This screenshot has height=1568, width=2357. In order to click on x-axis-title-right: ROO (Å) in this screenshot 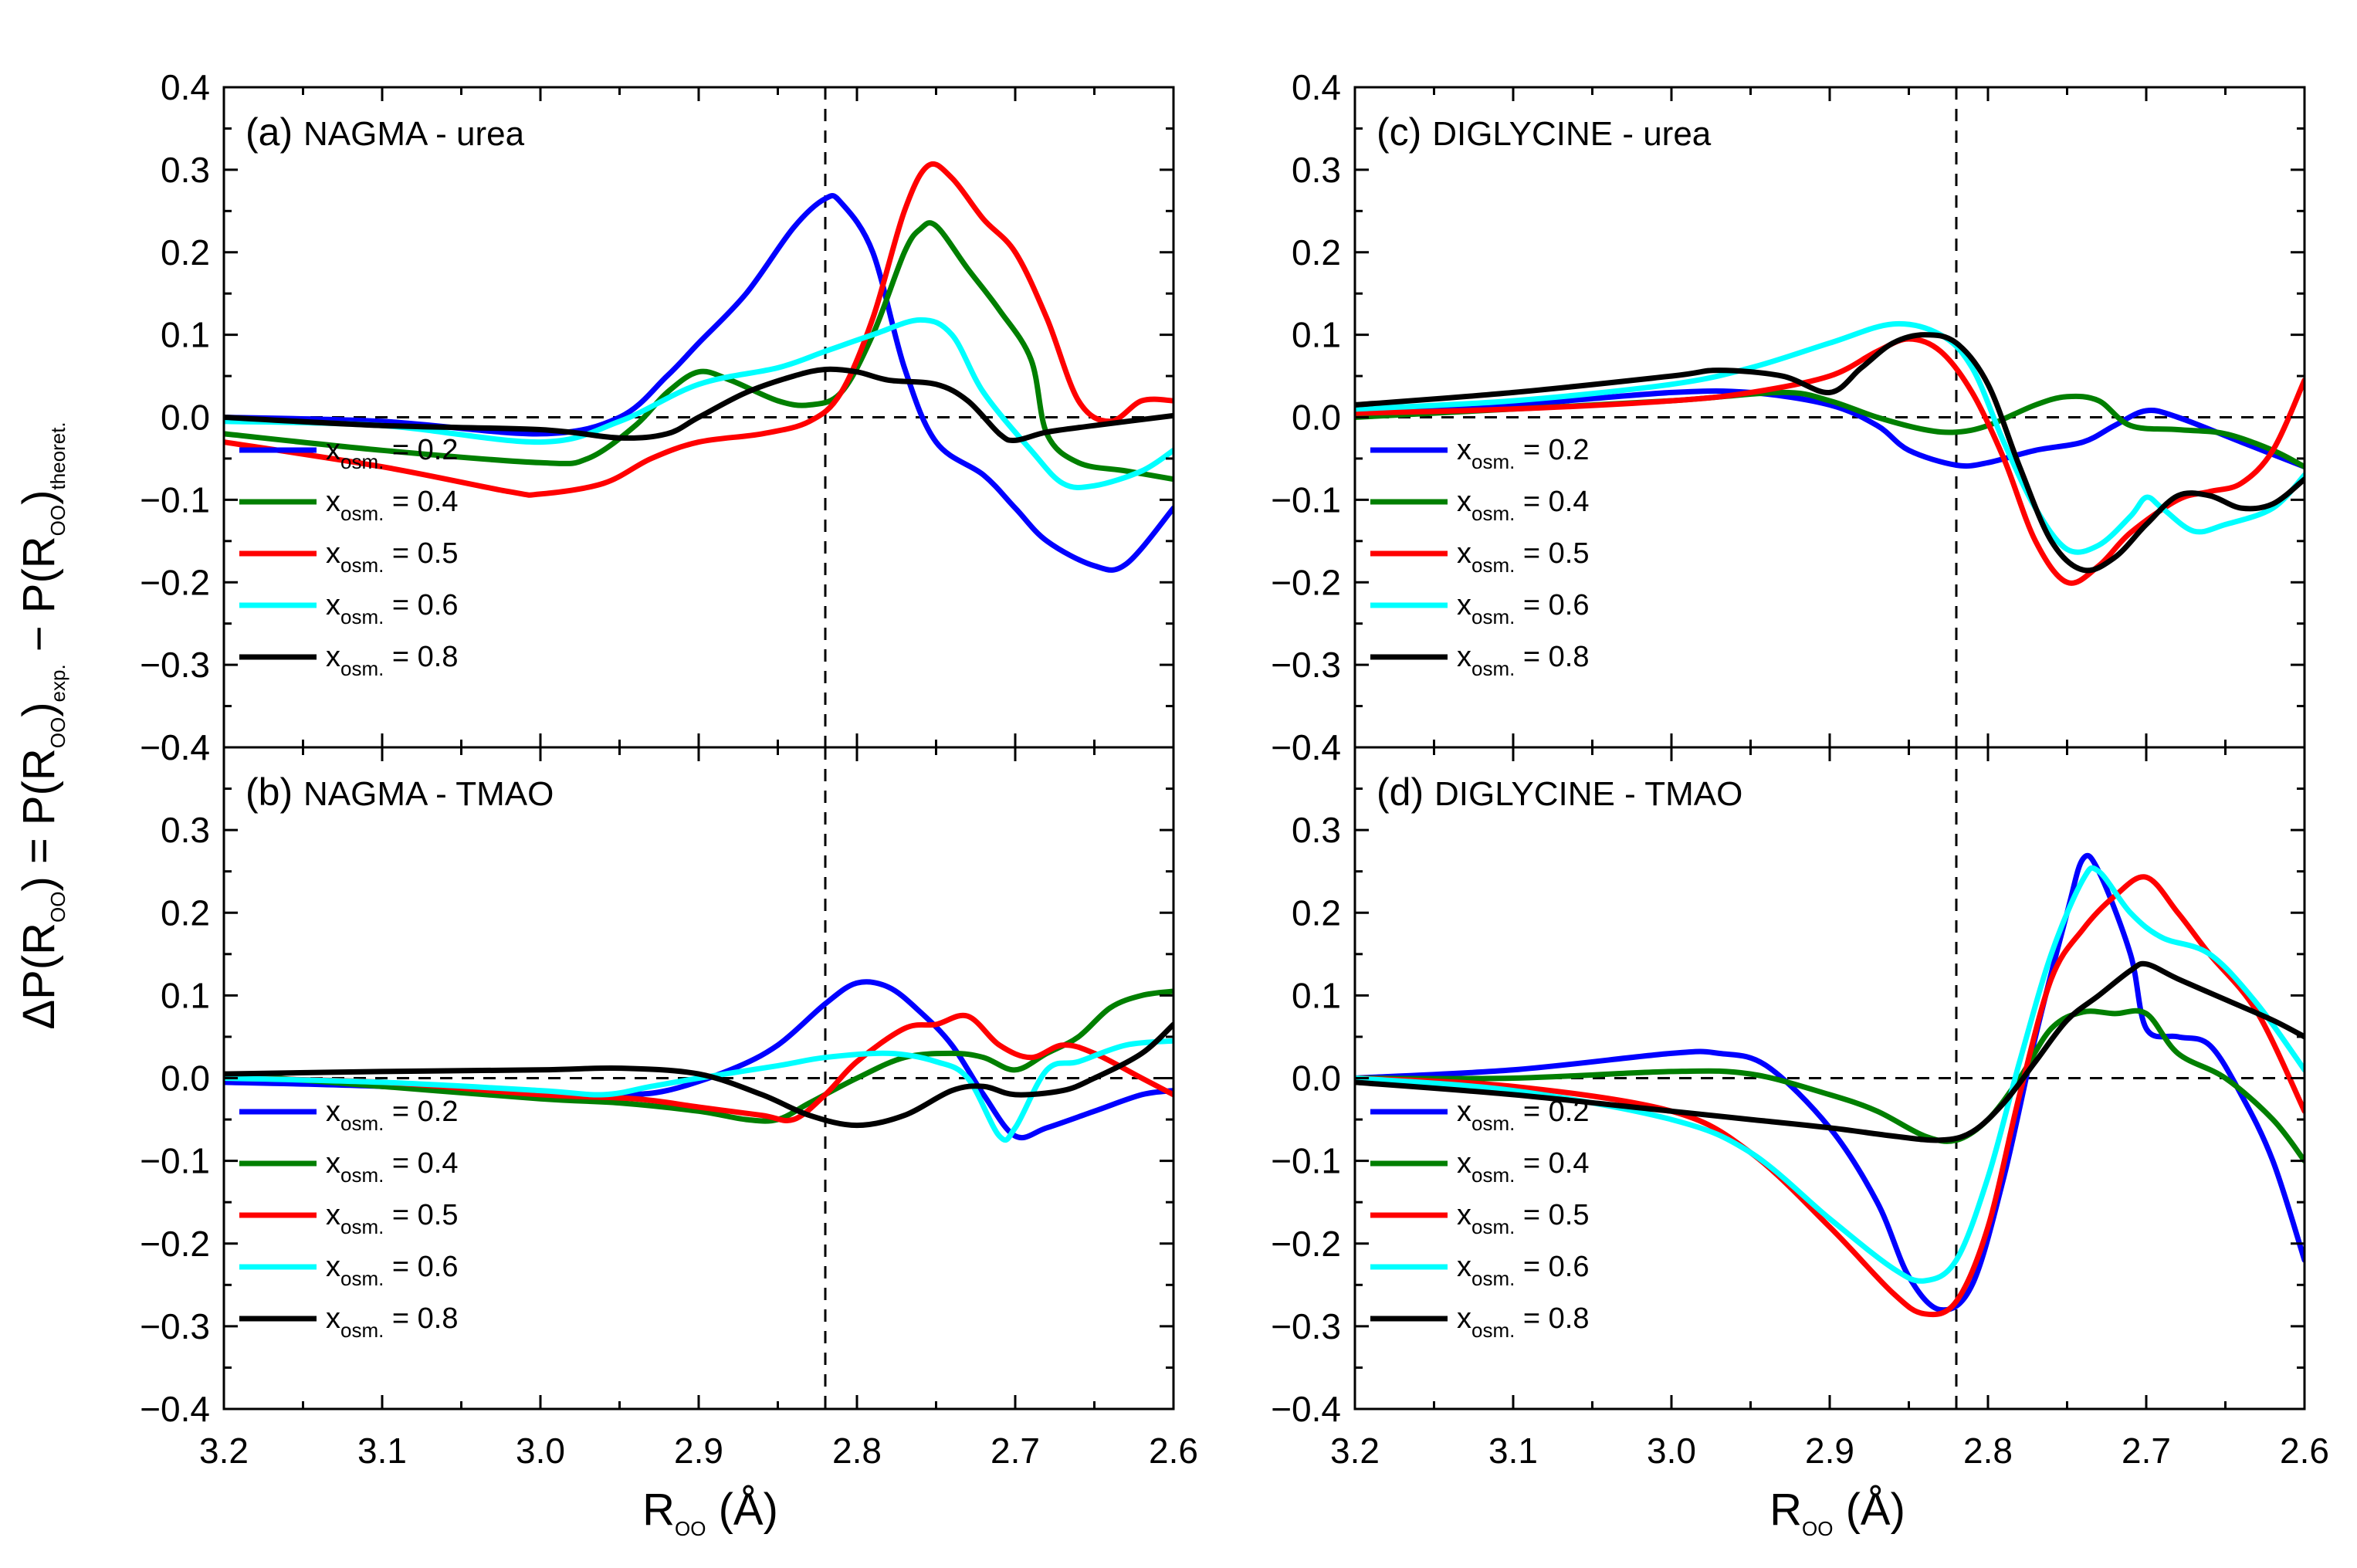, I will do `click(1837, 1512)`.